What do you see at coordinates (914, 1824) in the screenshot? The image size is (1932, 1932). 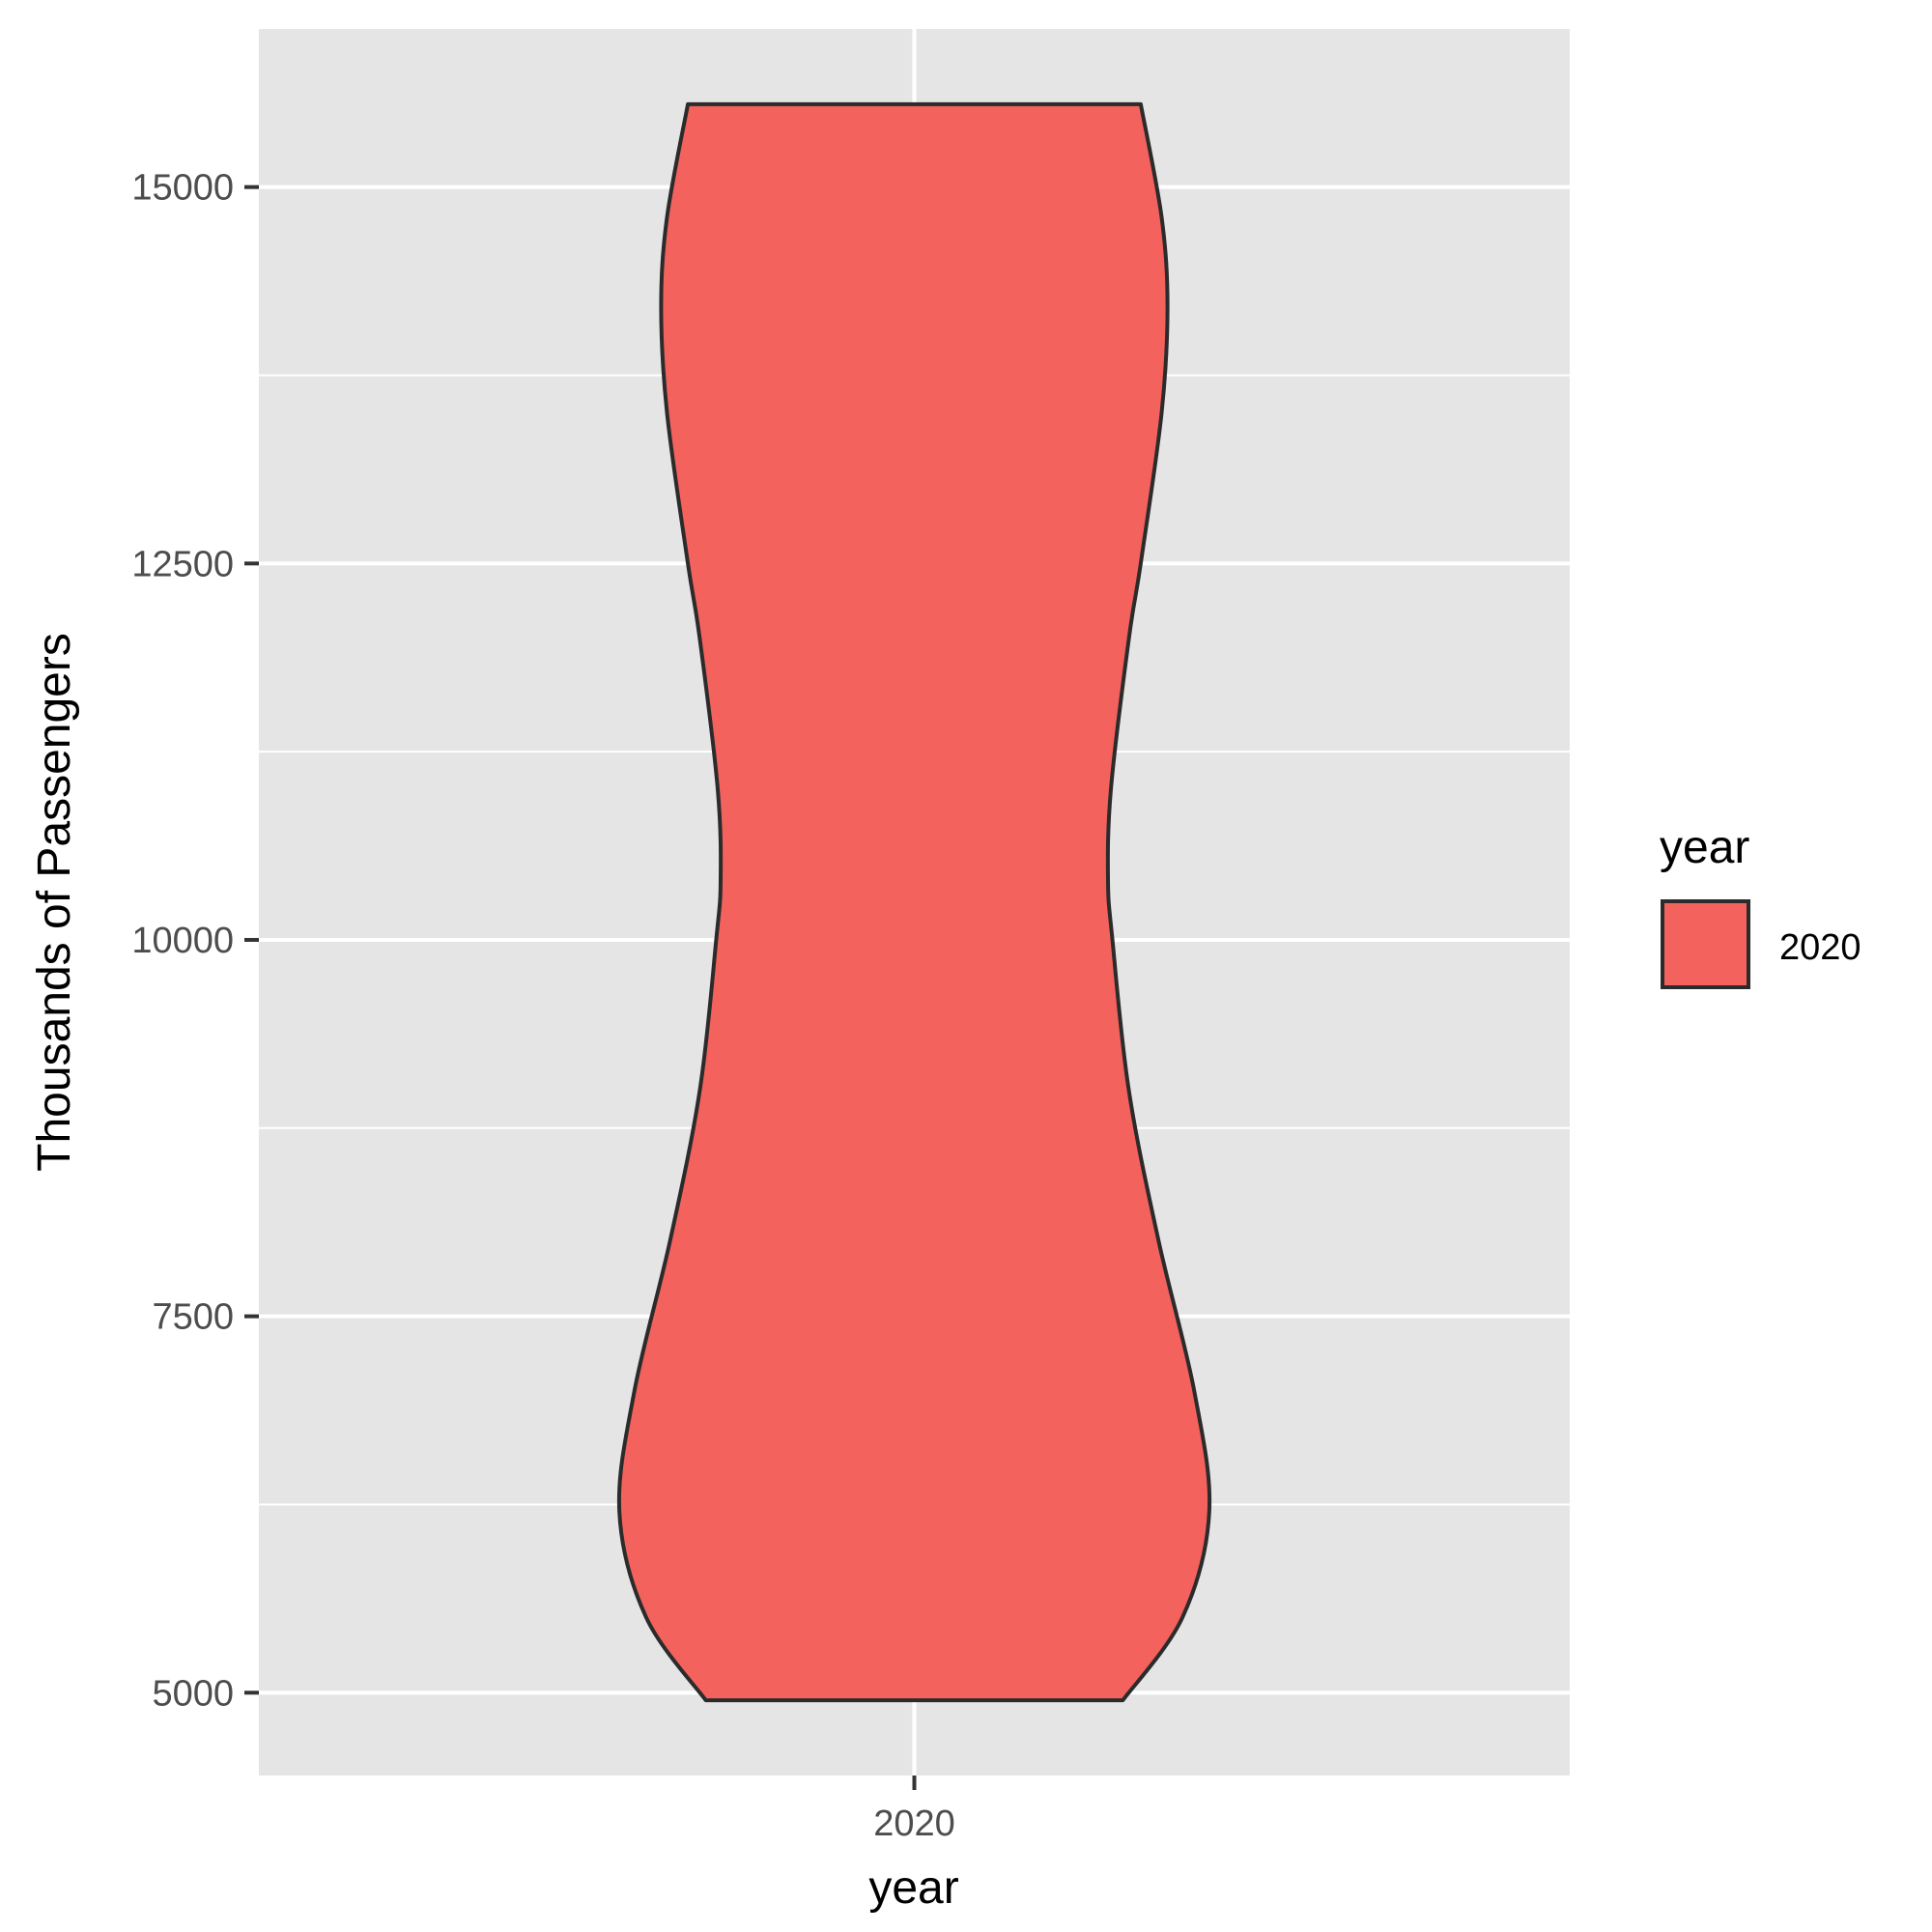 I see `x-tick-label: 2020` at bounding box center [914, 1824].